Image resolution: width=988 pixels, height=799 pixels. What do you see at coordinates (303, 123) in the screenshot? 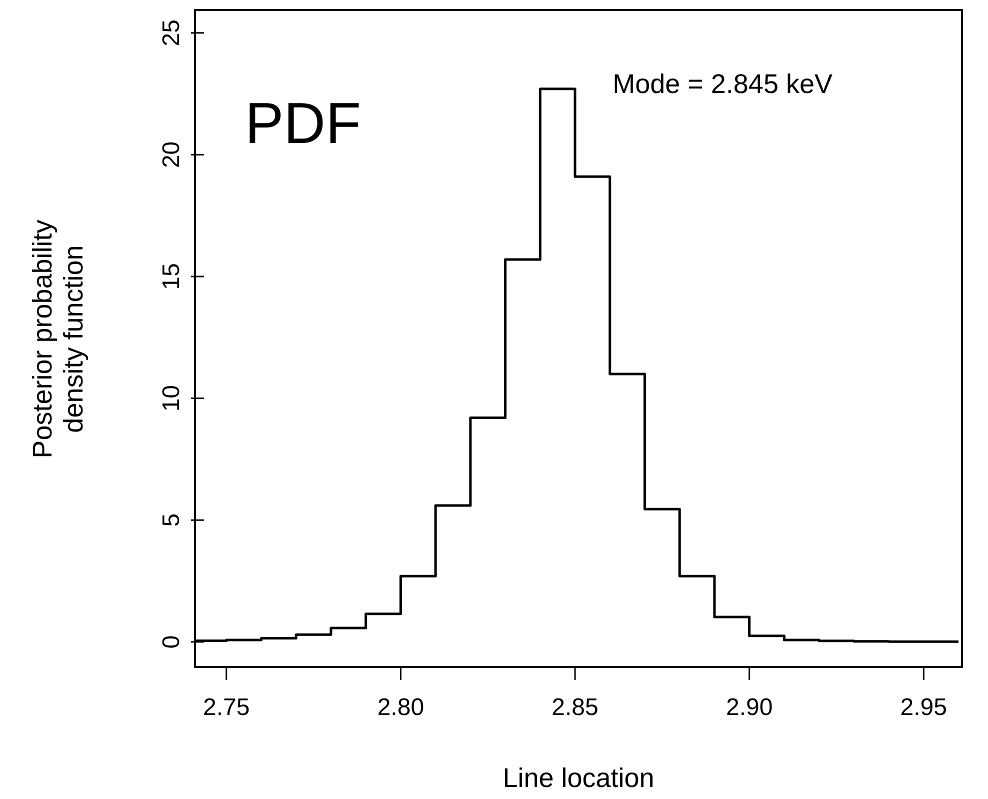
I see `annotation: PDF` at bounding box center [303, 123].